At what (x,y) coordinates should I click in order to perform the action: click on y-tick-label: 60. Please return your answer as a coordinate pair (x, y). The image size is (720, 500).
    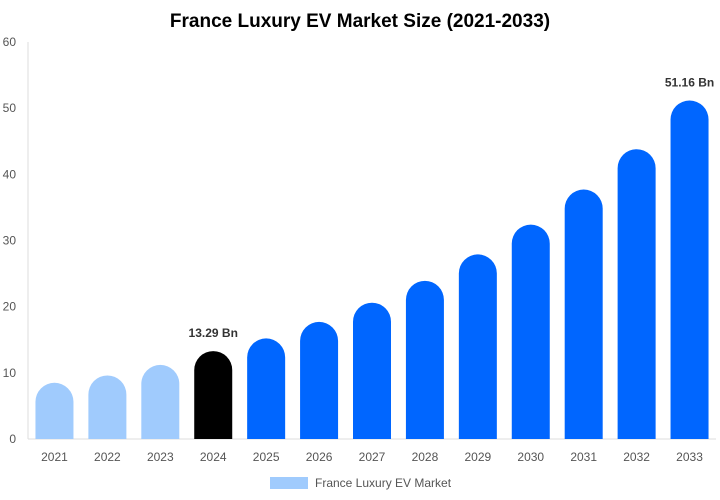
    Looking at the image, I should click on (10, 42).